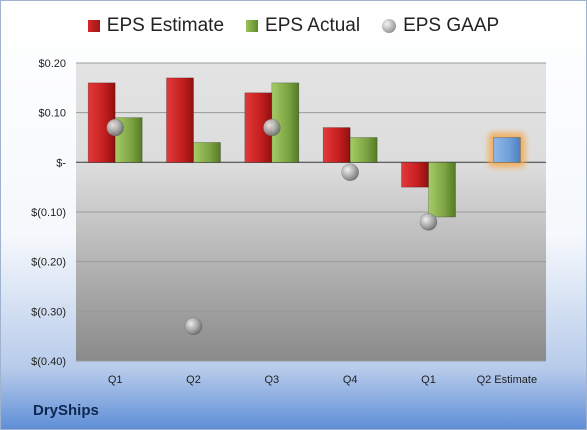  I want to click on legend-label-gaap: EPS GAAP, so click(451, 25).